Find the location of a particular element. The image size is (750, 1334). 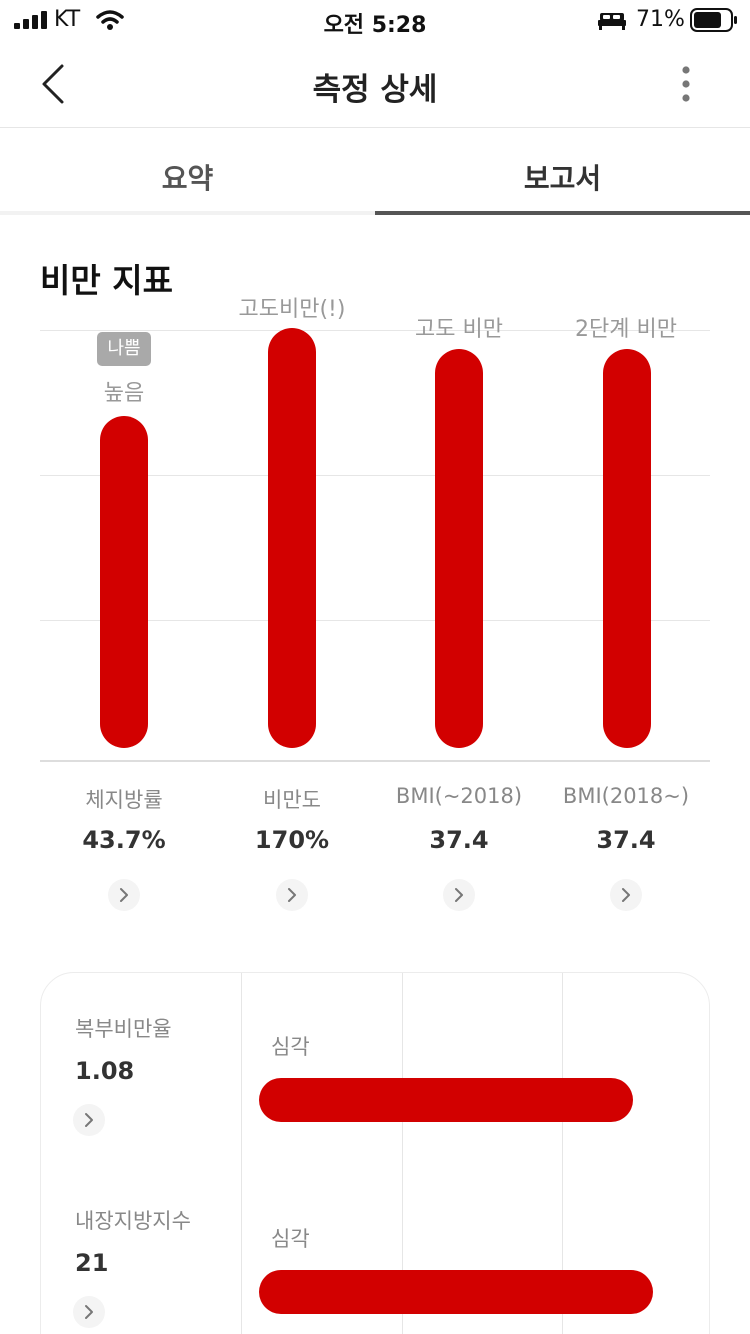

detail-button-bmi-old is located at coordinates (459, 895).